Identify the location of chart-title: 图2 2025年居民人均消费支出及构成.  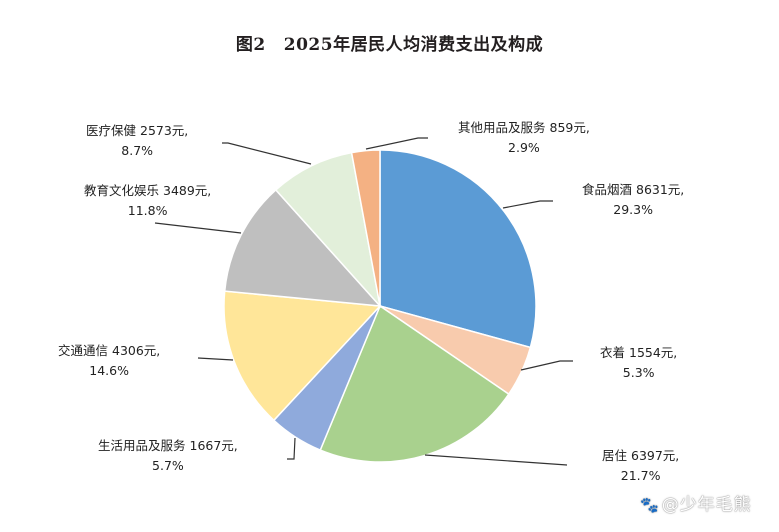
(389, 42).